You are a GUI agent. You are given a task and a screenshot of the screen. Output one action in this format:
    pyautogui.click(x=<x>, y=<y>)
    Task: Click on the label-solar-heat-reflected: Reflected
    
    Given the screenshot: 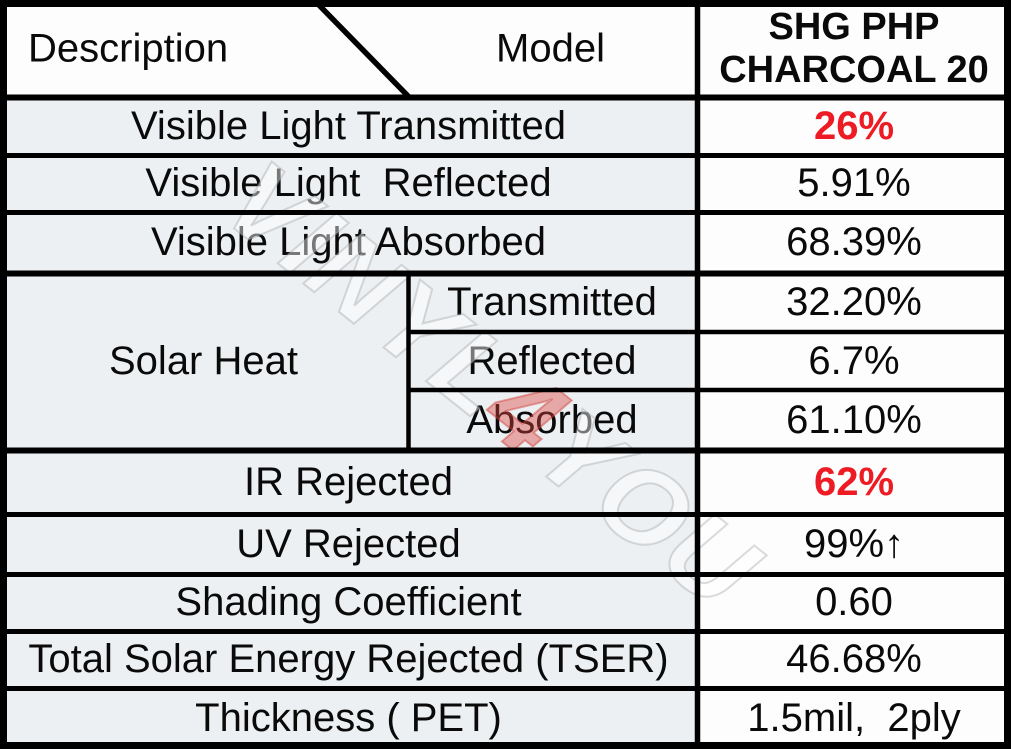 What is the action you would take?
    pyautogui.click(x=552, y=361)
    